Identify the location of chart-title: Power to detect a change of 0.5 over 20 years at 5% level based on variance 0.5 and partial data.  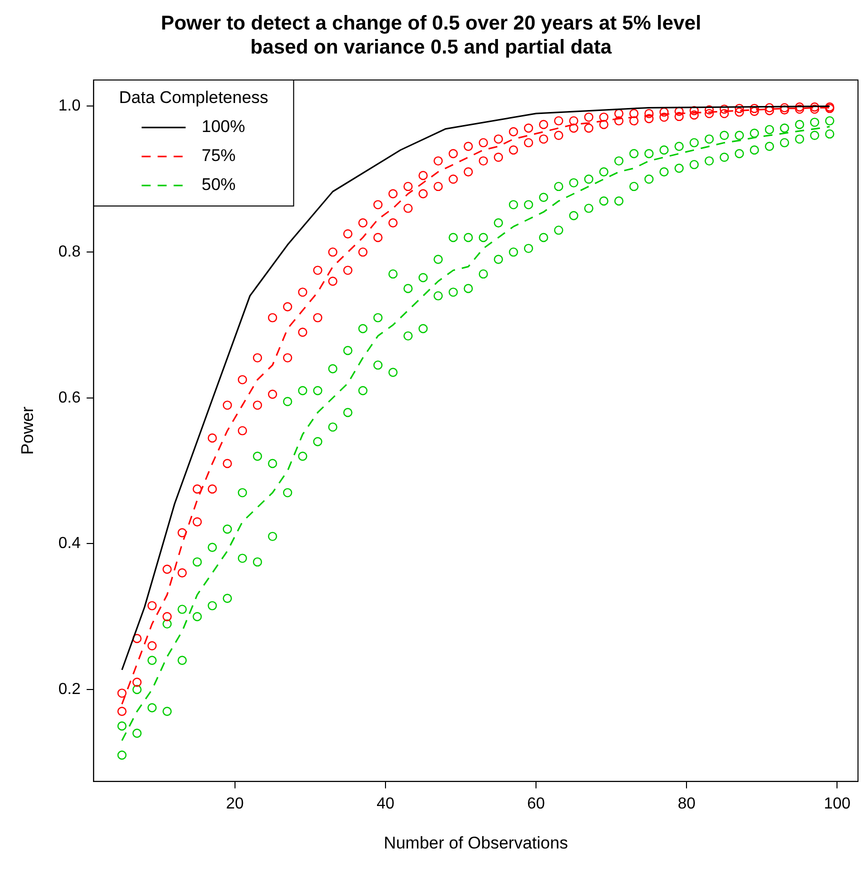
(431, 35).